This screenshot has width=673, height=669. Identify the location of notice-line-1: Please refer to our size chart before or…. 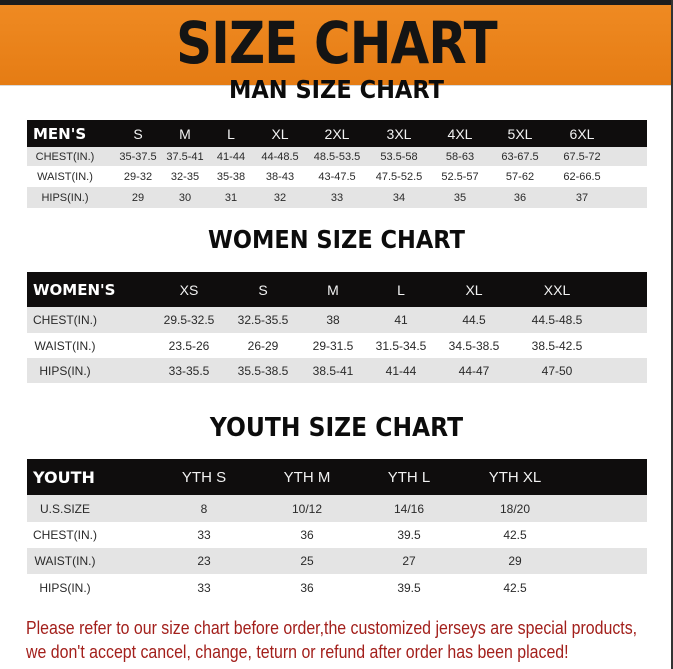
(332, 627).